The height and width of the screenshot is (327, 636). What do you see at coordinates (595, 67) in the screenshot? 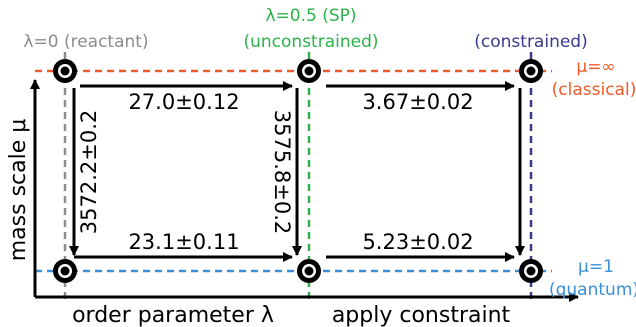
I see `label-classical-mu: μ=∞` at bounding box center [595, 67].